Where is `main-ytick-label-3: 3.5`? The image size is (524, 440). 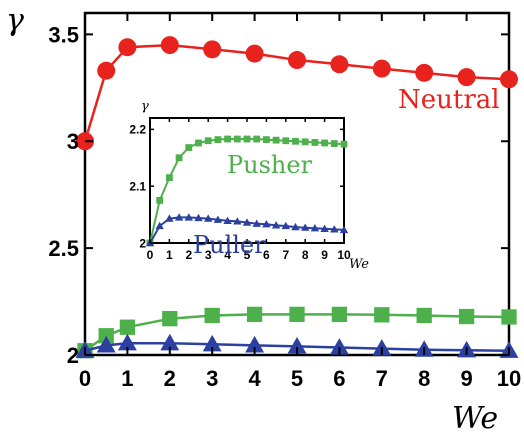 main-ytick-label-3: 3.5 is located at coordinates (63, 34).